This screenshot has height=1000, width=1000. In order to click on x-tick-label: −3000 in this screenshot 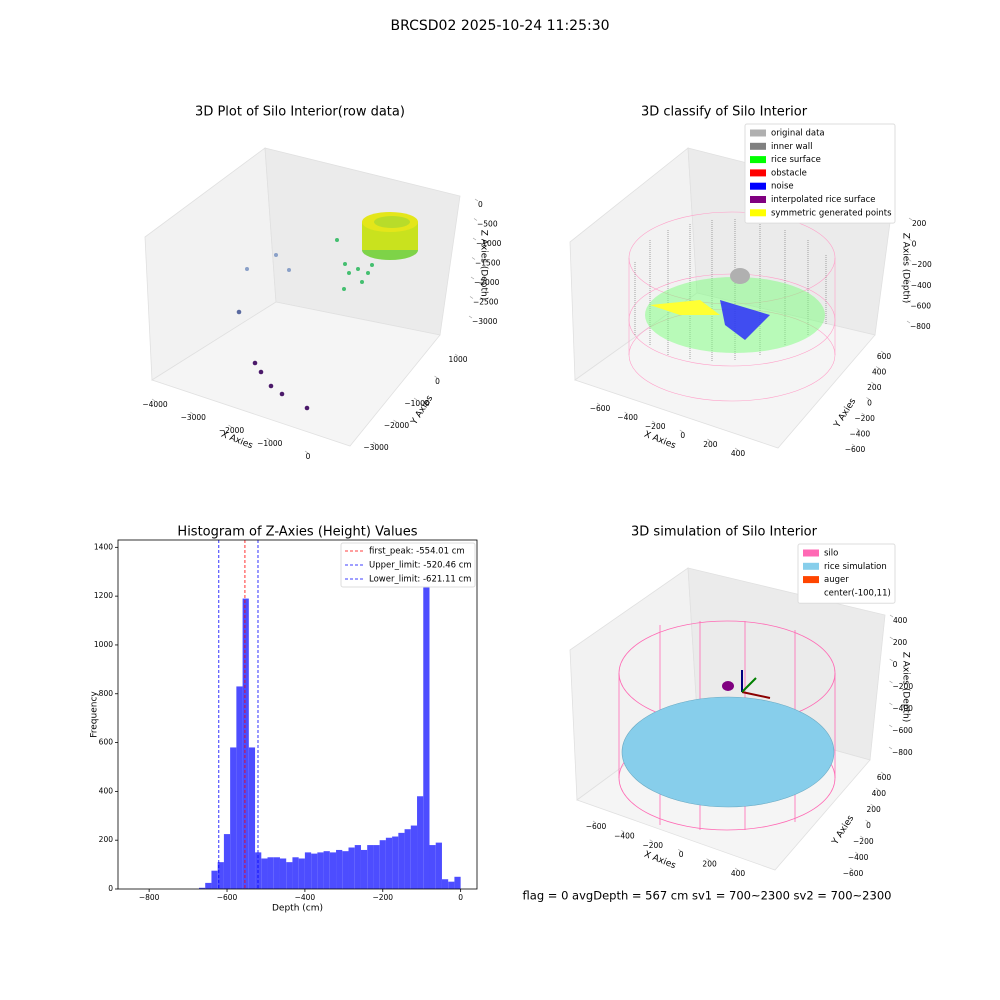, I will do `click(194, 417)`.